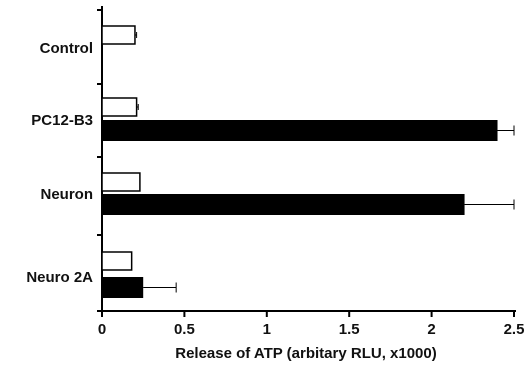  What do you see at coordinates (66, 48) in the screenshot?
I see `category-label: Control` at bounding box center [66, 48].